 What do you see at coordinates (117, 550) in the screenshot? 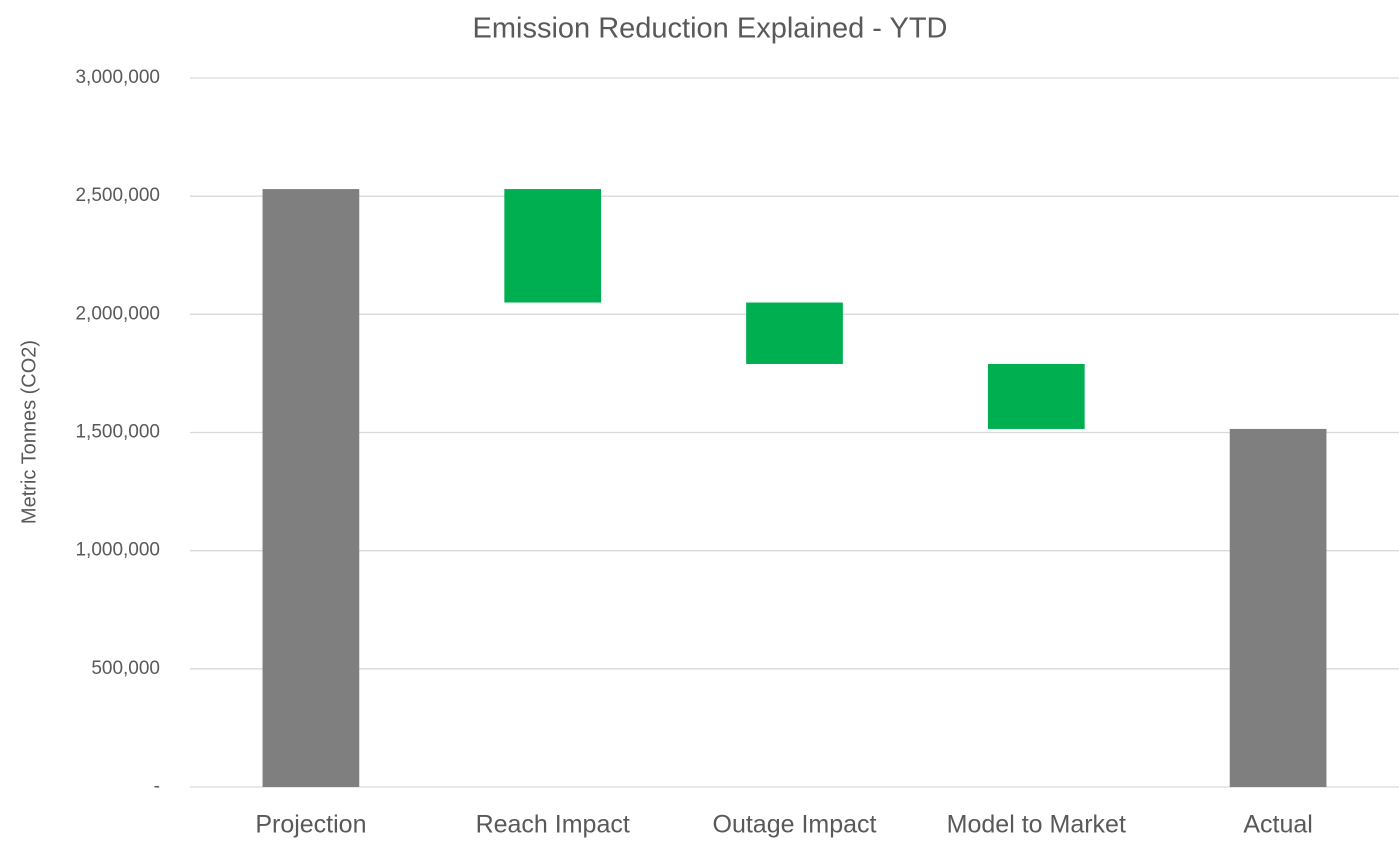
I see `y-tick-label: 1,000,000` at bounding box center [117, 550].